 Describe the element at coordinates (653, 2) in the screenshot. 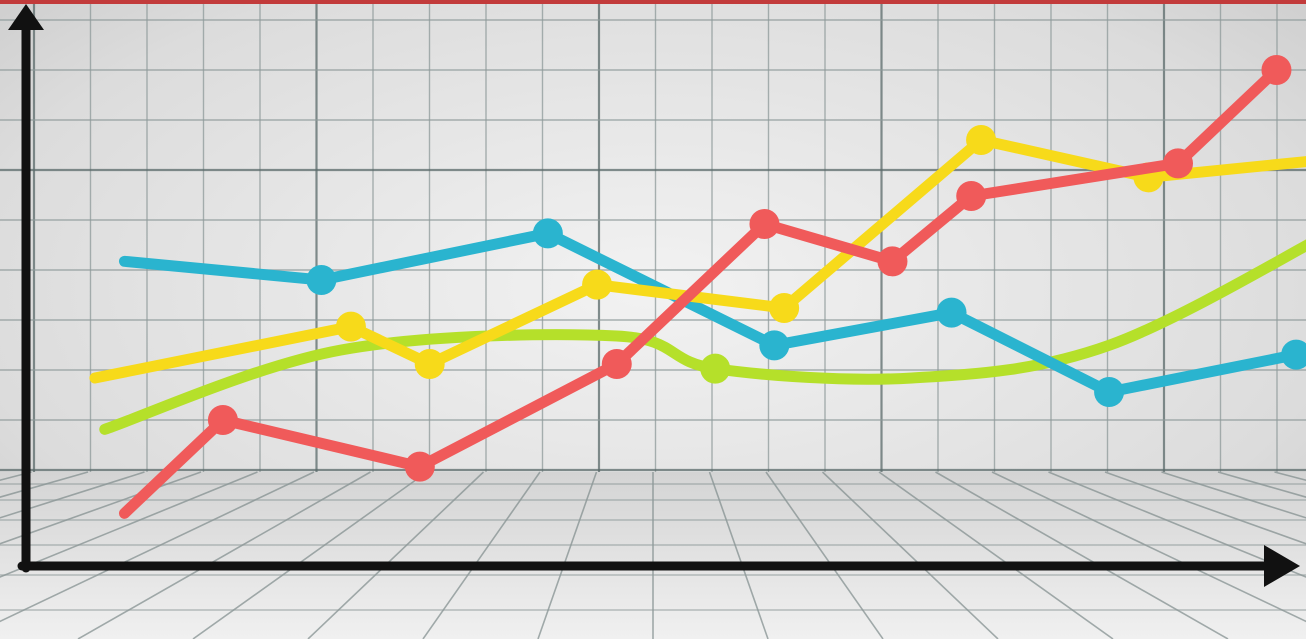

I see `top-strip` at that location.